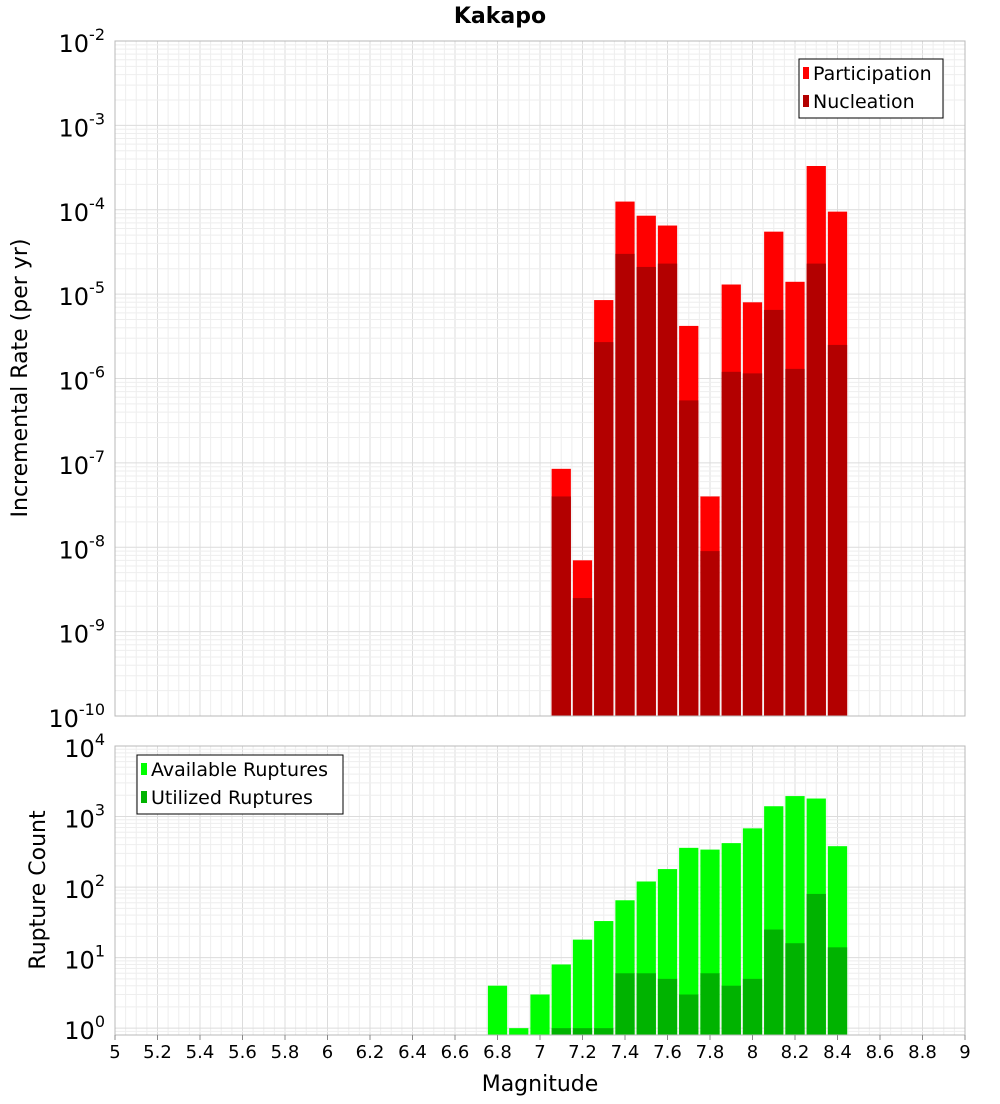 The image size is (1000, 1104). I want to click on x-tick-label: 6, so click(327, 1052).